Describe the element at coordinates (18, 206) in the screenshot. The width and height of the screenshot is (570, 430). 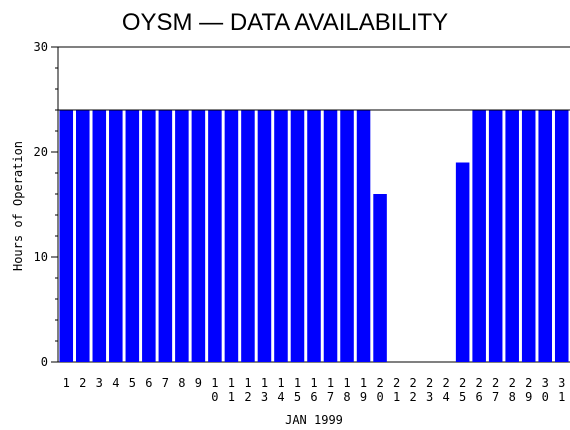
I see `y-axis-label: Hours of Operation` at that location.